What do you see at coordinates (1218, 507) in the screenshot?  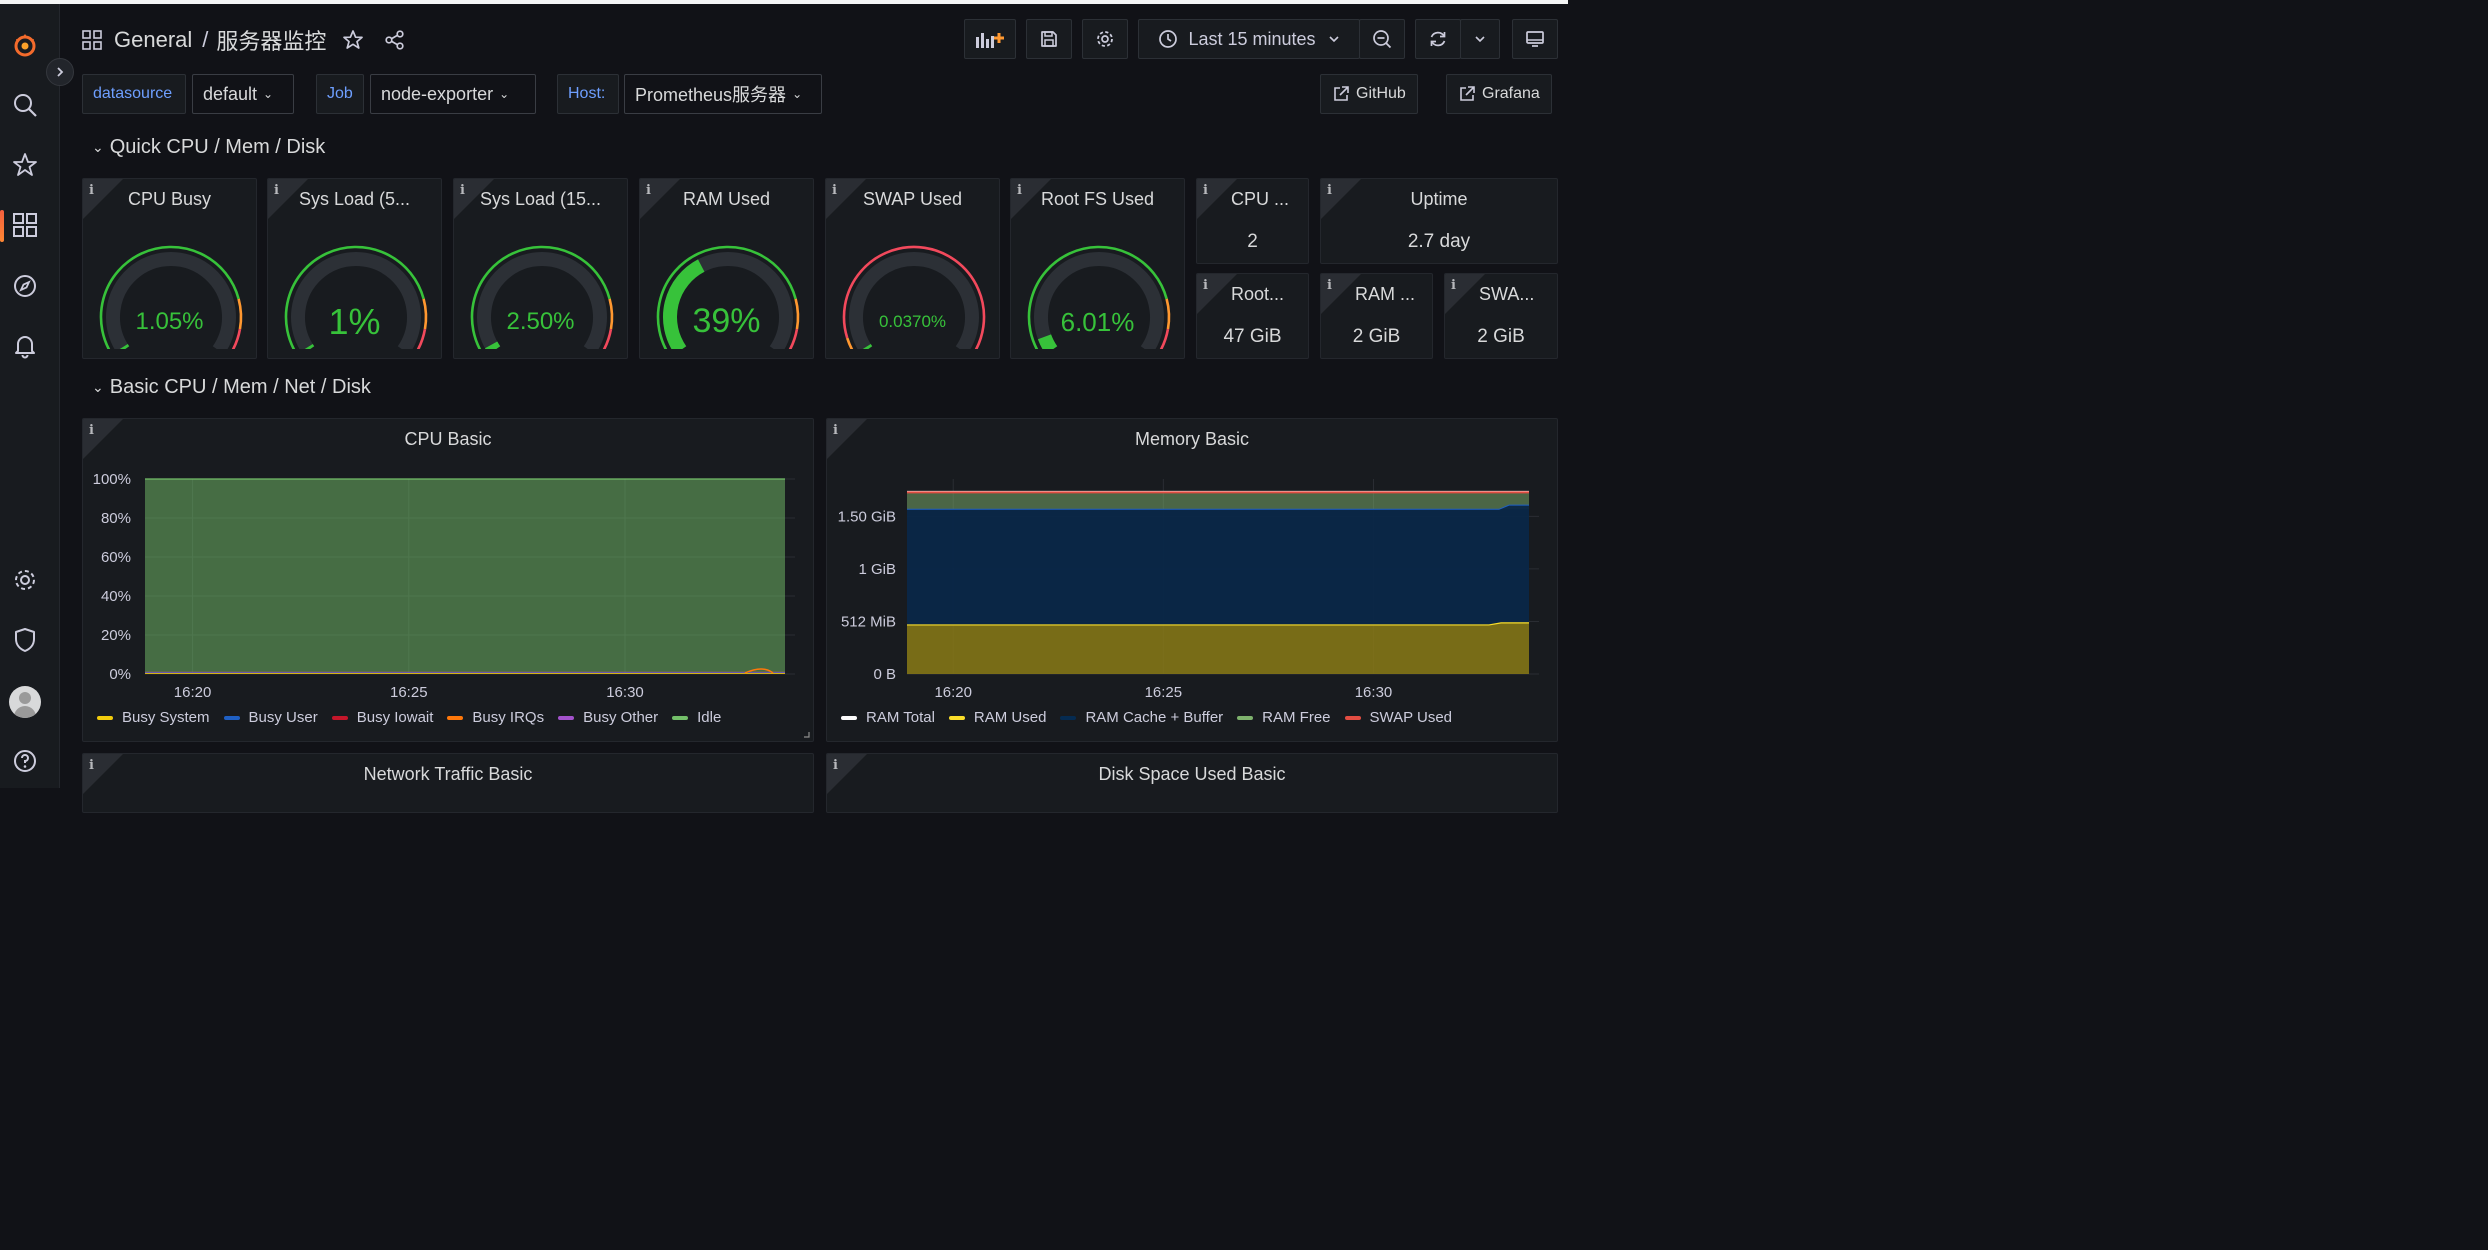 I see `cache-buffer-line` at bounding box center [1218, 507].